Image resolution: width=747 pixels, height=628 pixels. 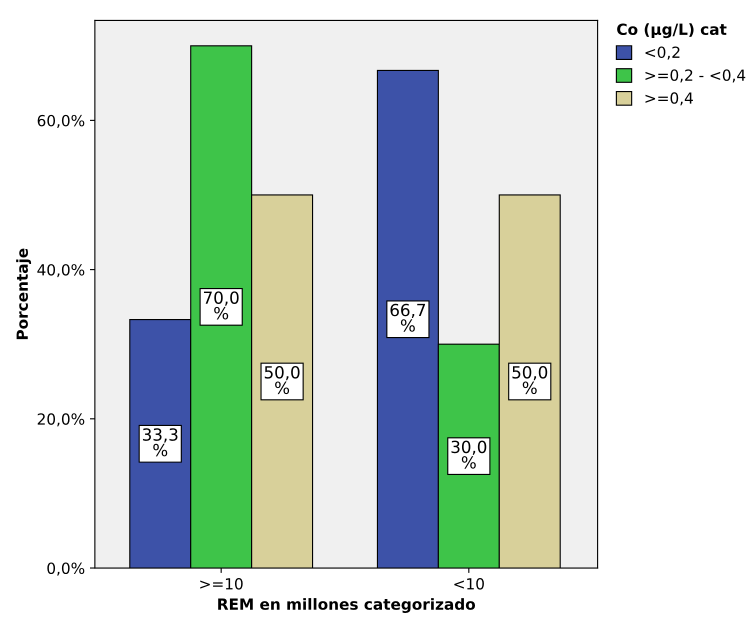 I want to click on data-label: 33,3 %, so click(x=160, y=442).